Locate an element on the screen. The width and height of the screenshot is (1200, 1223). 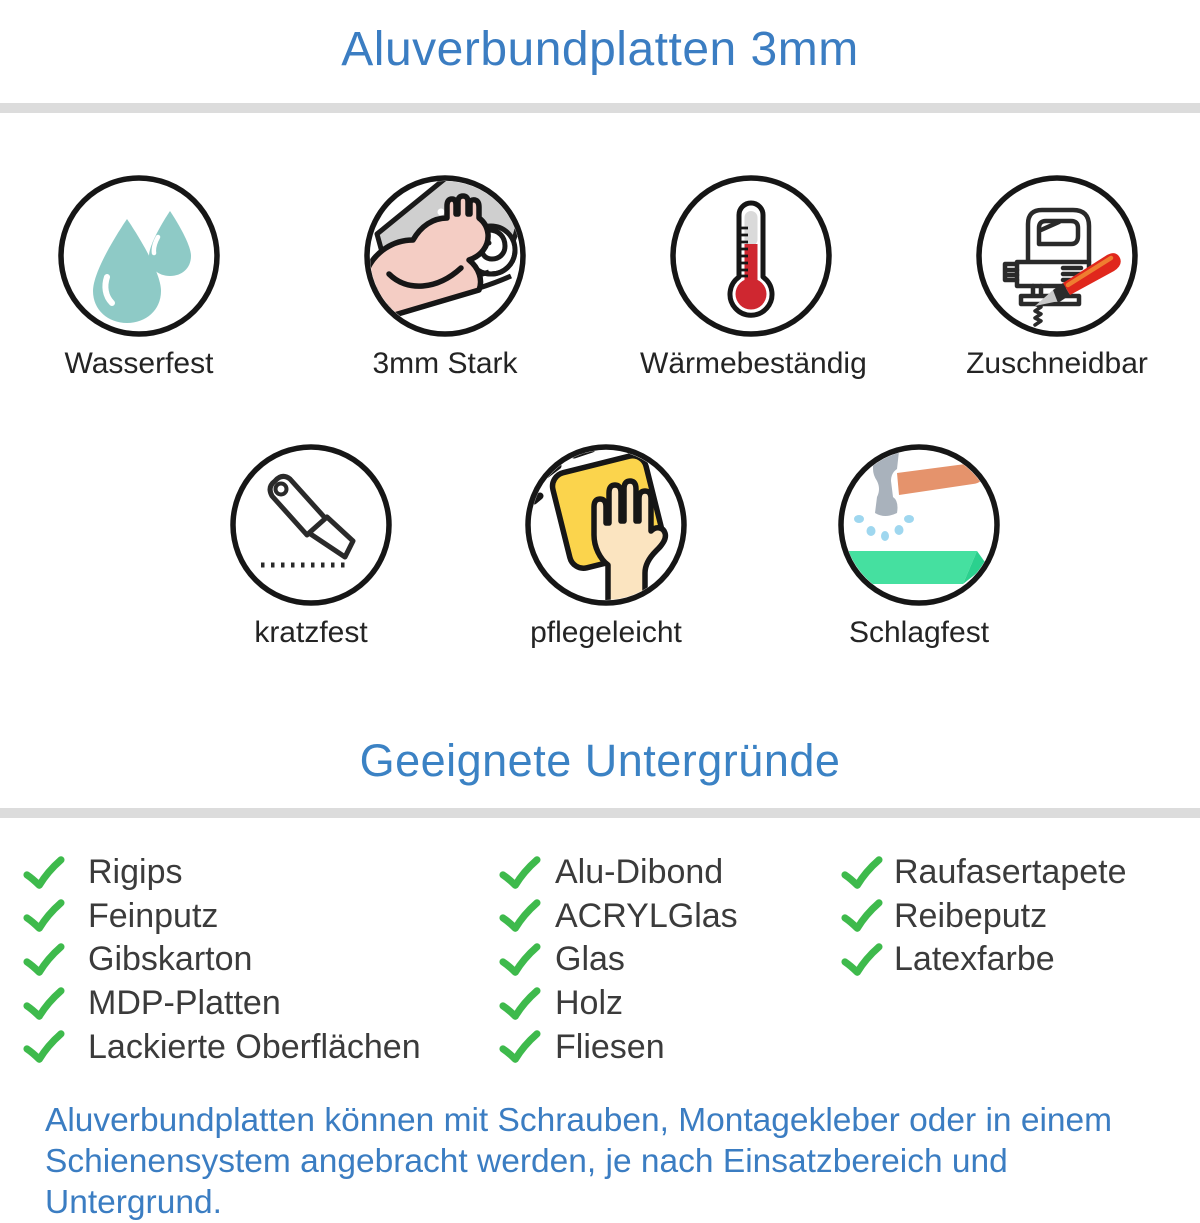
substrate-label: Holz is located at coordinates (589, 1003).